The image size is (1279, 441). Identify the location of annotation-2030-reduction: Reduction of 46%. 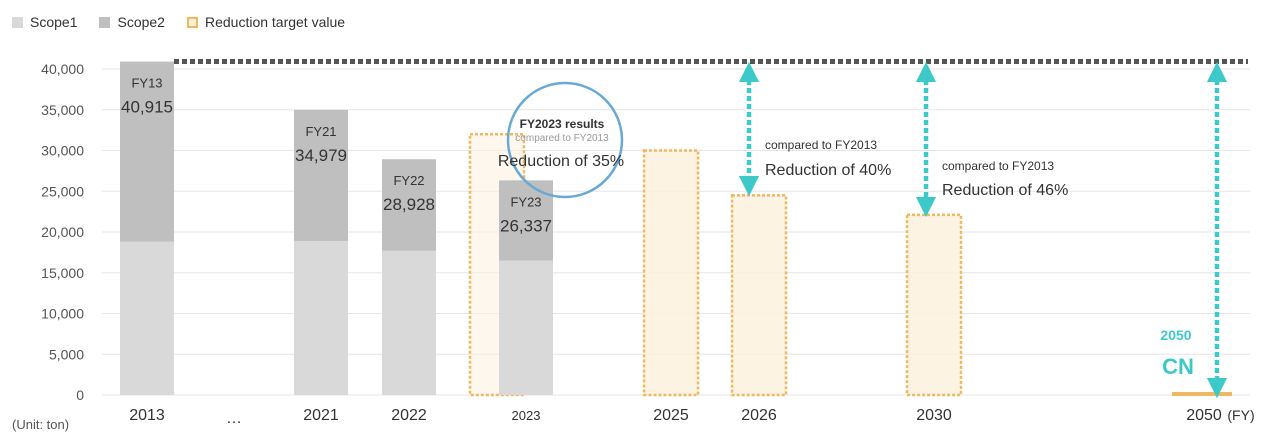
(1005, 190).